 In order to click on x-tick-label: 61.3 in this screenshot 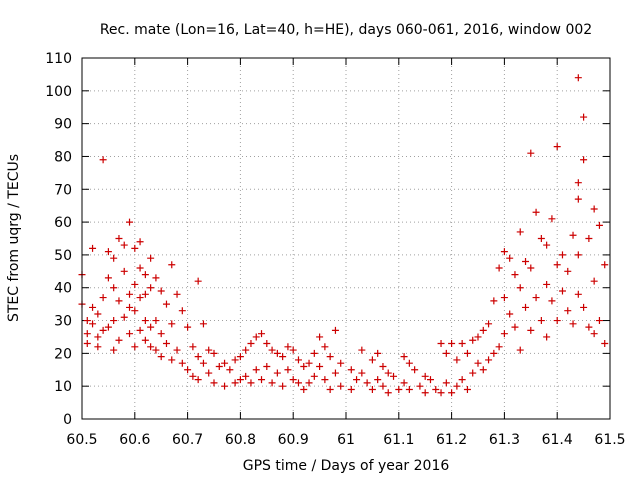, I will do `click(504, 440)`.